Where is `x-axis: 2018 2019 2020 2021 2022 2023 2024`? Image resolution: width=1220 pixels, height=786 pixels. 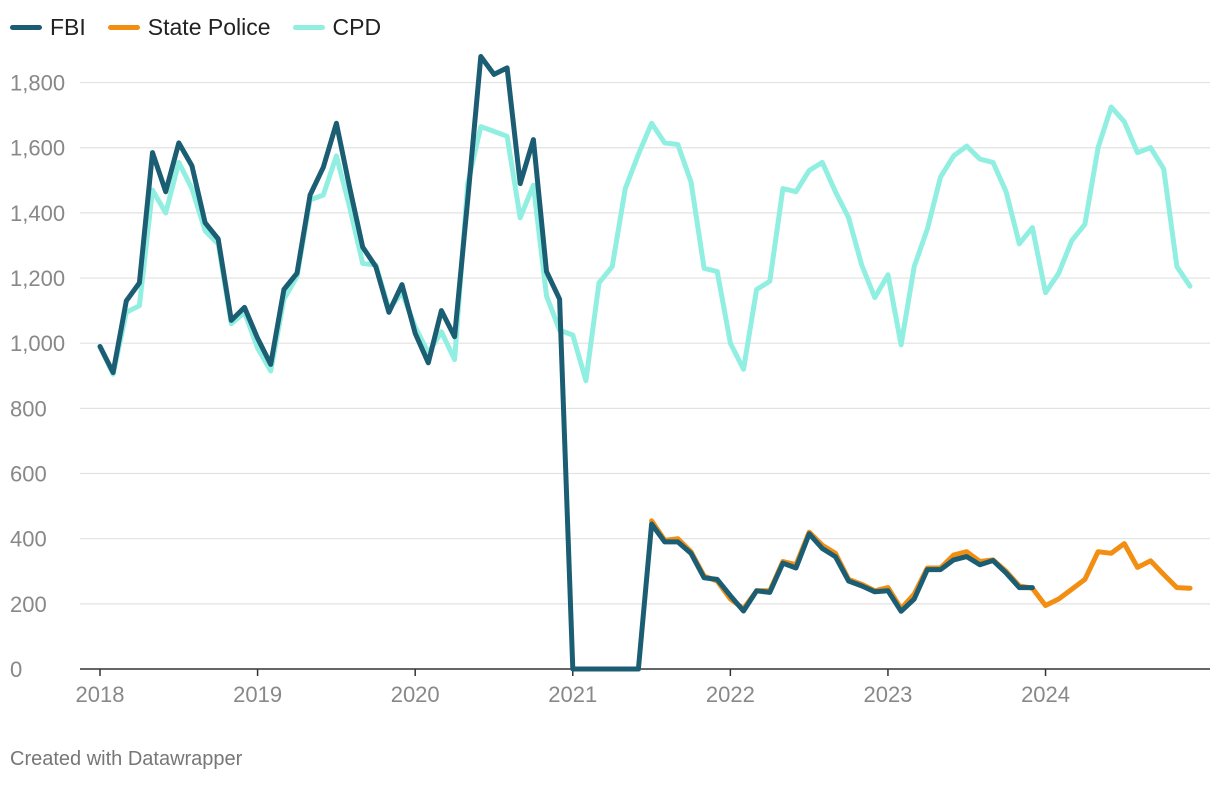
x-axis: 2018 2019 2020 2021 2022 2023 2024 is located at coordinates (643, 687).